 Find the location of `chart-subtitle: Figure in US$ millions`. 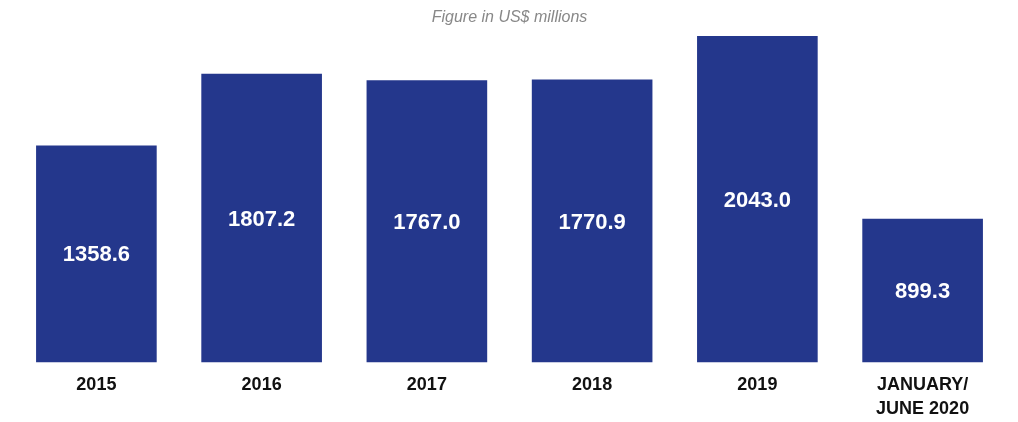

chart-subtitle: Figure in US$ millions is located at coordinates (509, 16).